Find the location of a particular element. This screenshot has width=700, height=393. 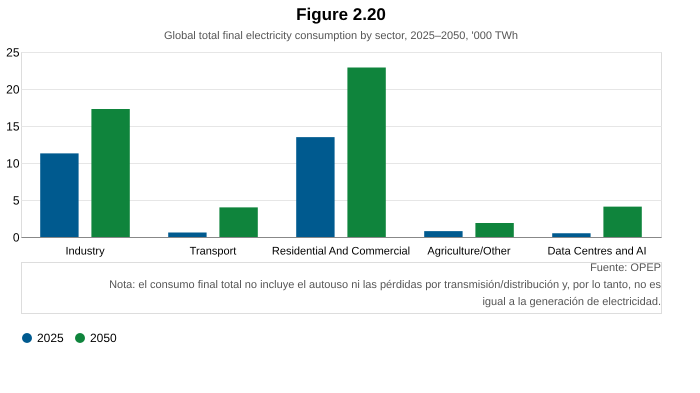

y-tick-label: 0 is located at coordinates (16, 237).